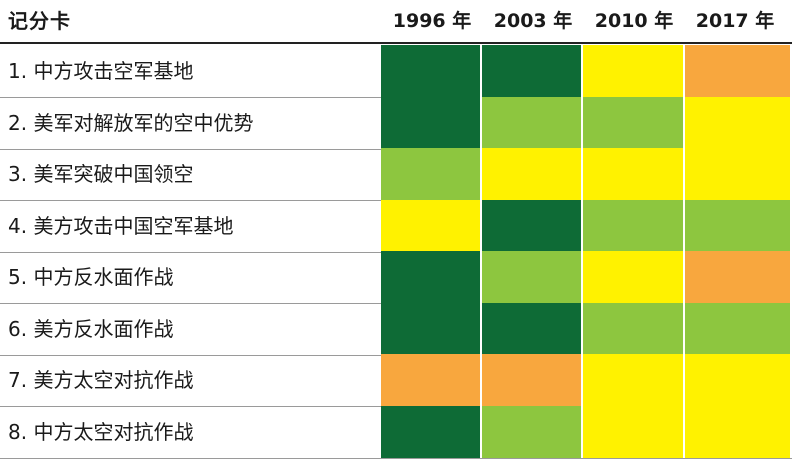 This screenshot has width=792, height=462. Describe the element at coordinates (101, 174) in the screenshot. I see `row-label: 3. 美军突破中国领空` at that location.